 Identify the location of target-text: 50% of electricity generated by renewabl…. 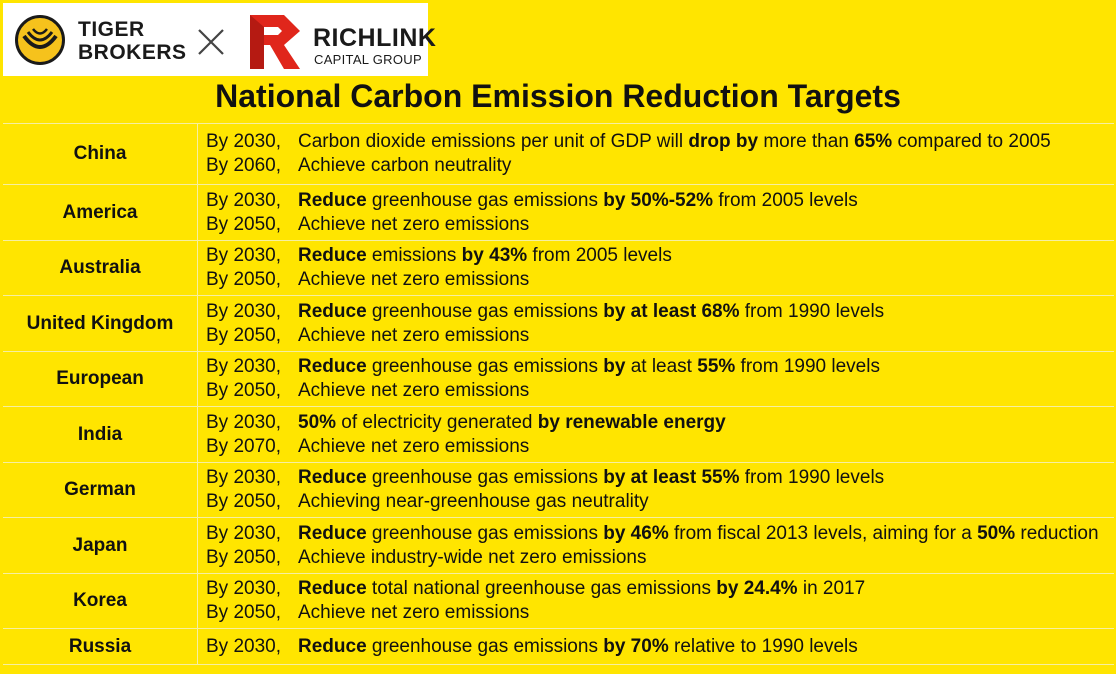
(512, 422).